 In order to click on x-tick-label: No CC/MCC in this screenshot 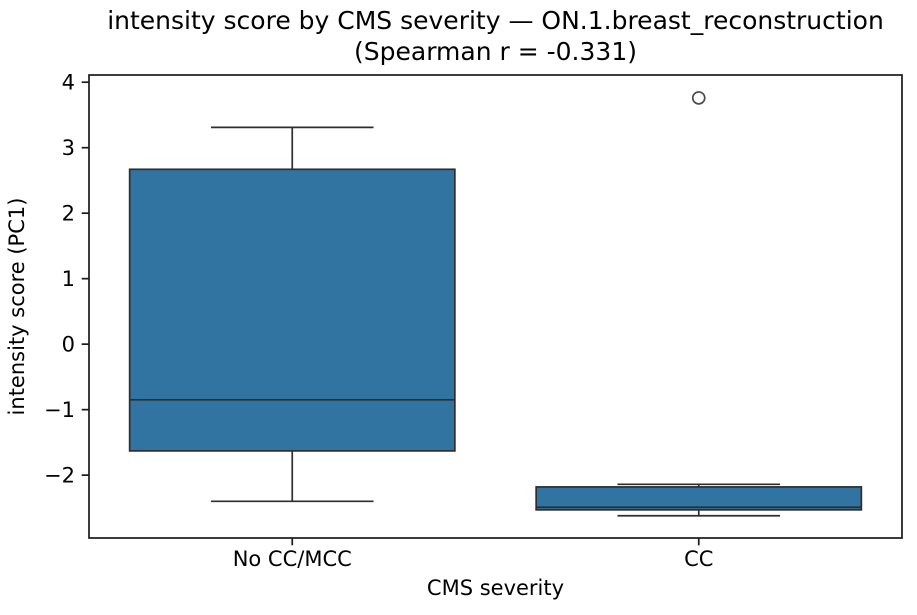, I will do `click(292, 559)`.